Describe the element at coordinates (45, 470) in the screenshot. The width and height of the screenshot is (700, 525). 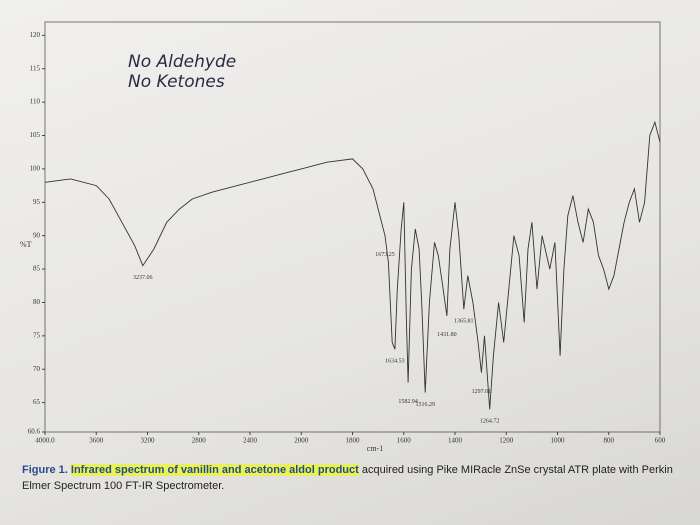
I see `caption-lead: Figure 1.` at that location.